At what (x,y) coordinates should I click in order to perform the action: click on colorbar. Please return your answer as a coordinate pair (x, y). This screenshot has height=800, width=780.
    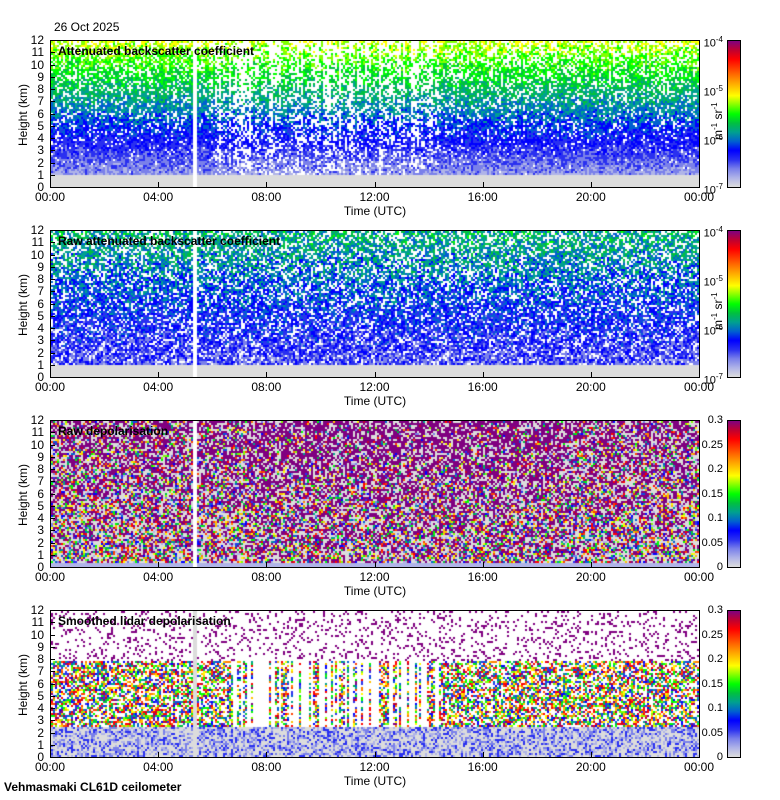
    Looking at the image, I should click on (734, 304).